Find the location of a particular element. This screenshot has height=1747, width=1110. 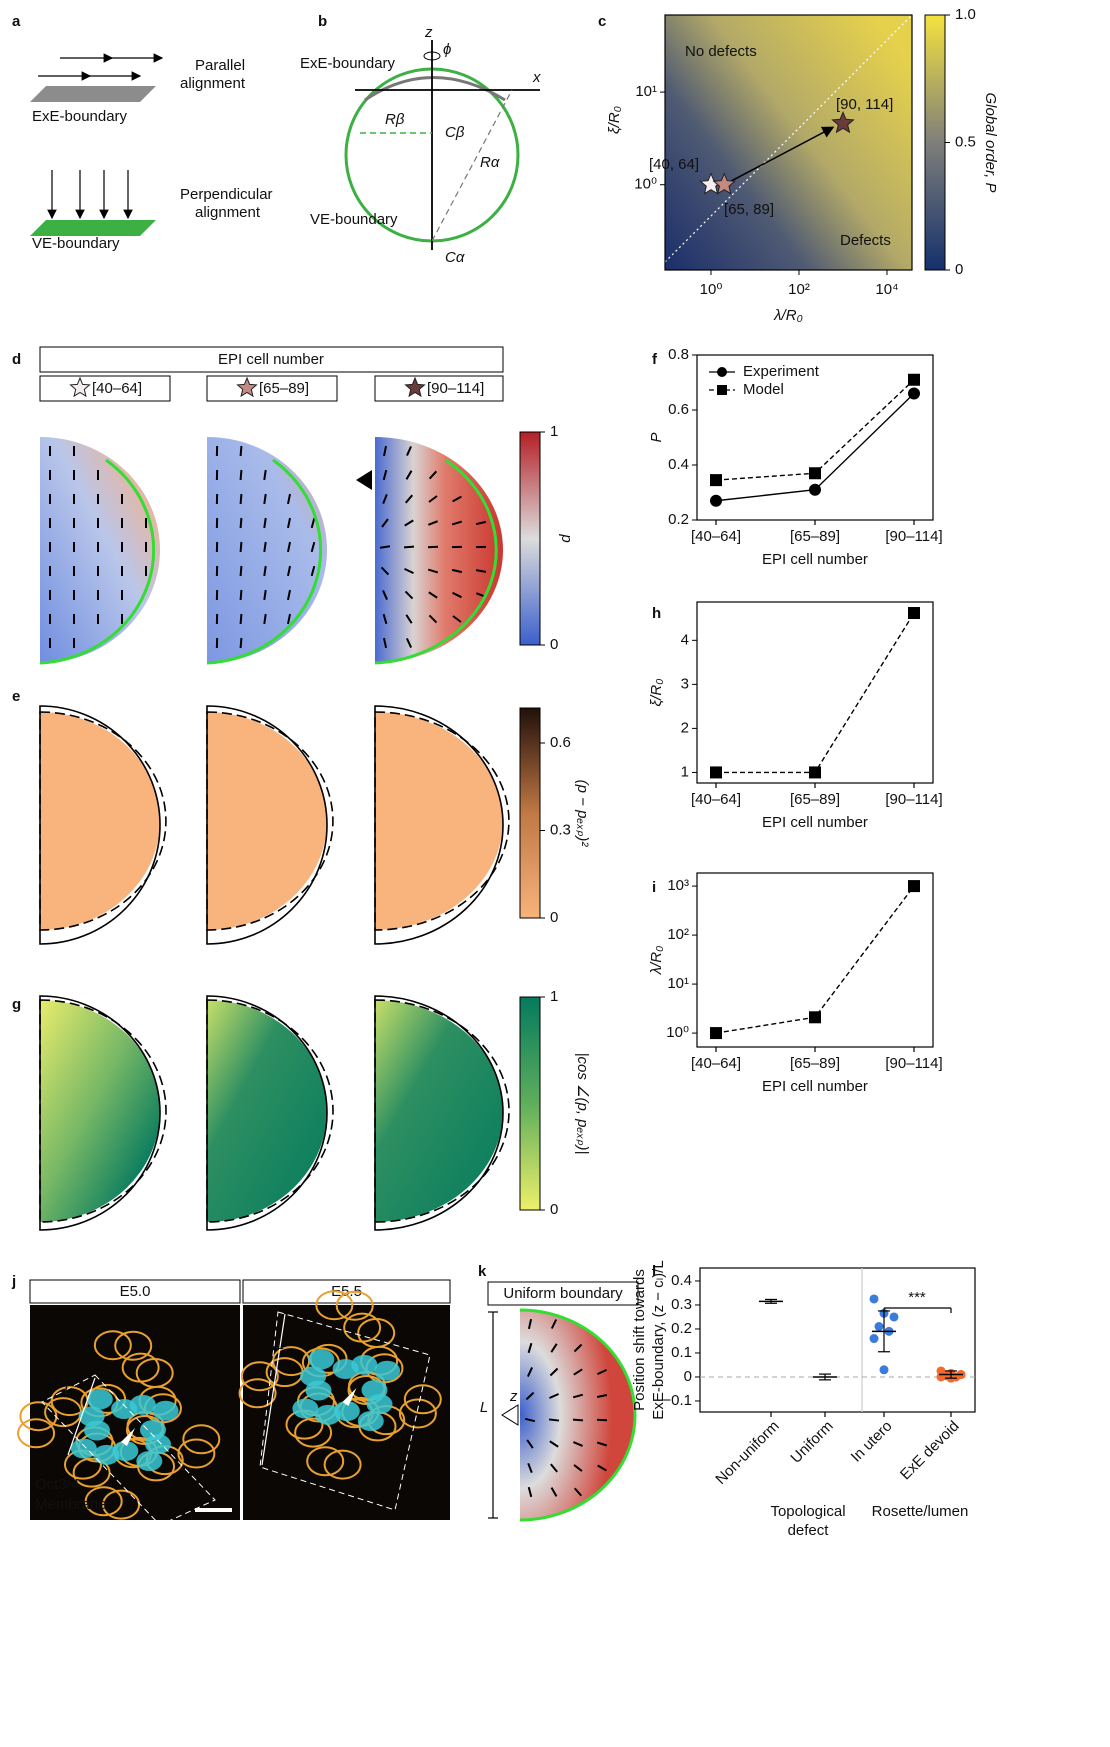

panel-letter: i is located at coordinates (654, 887).